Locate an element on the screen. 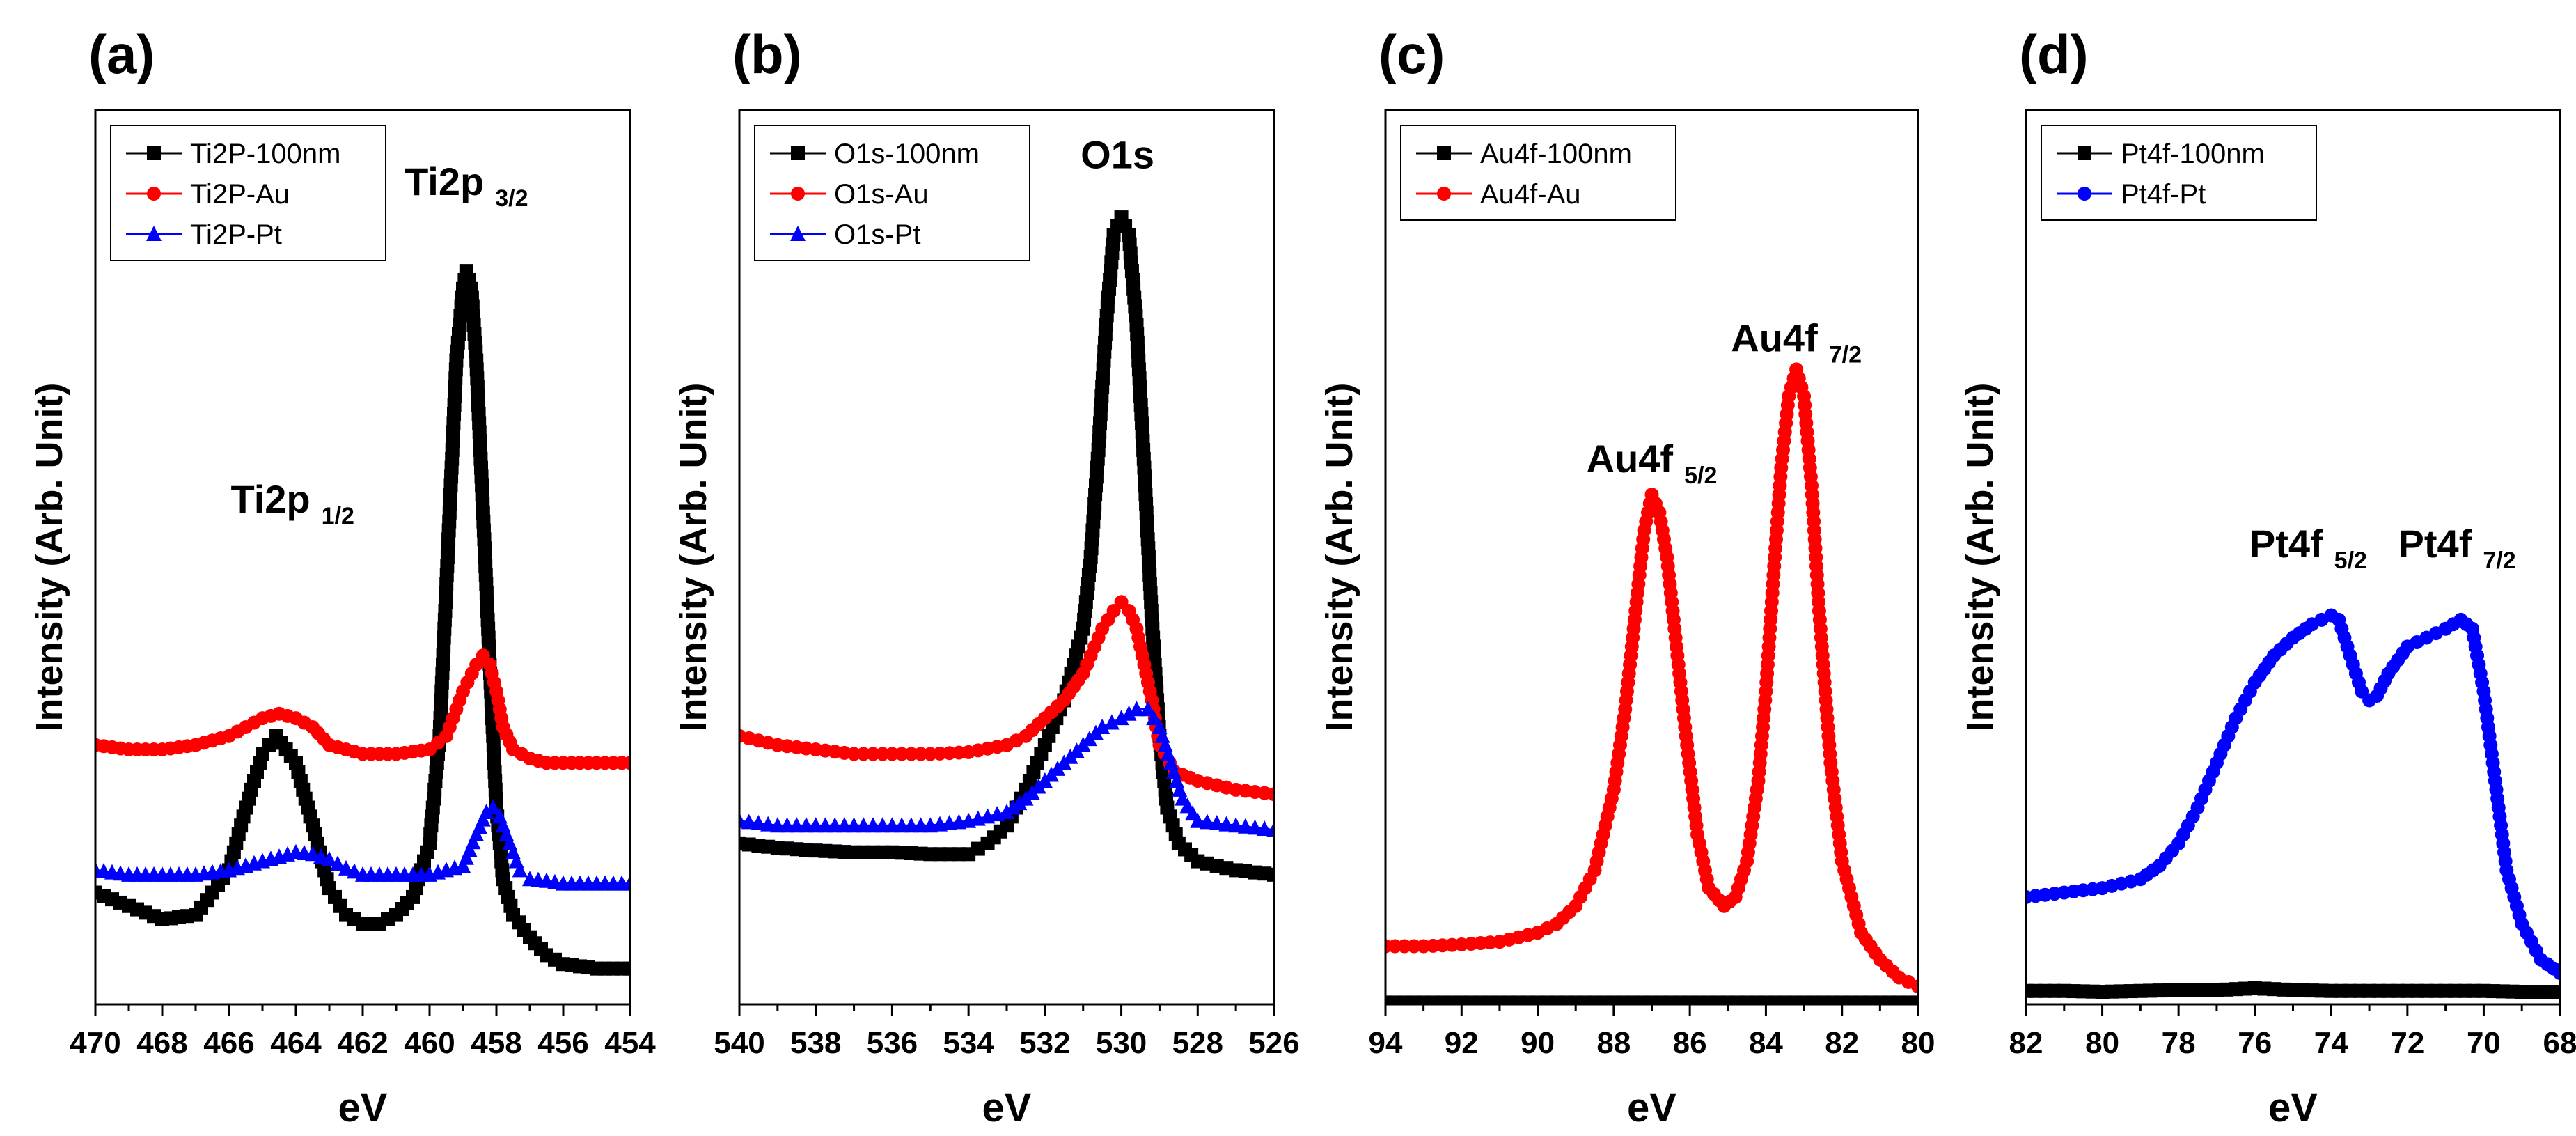 The image size is (2576, 1136). x-tick-label: 534 is located at coordinates (968, 1043).